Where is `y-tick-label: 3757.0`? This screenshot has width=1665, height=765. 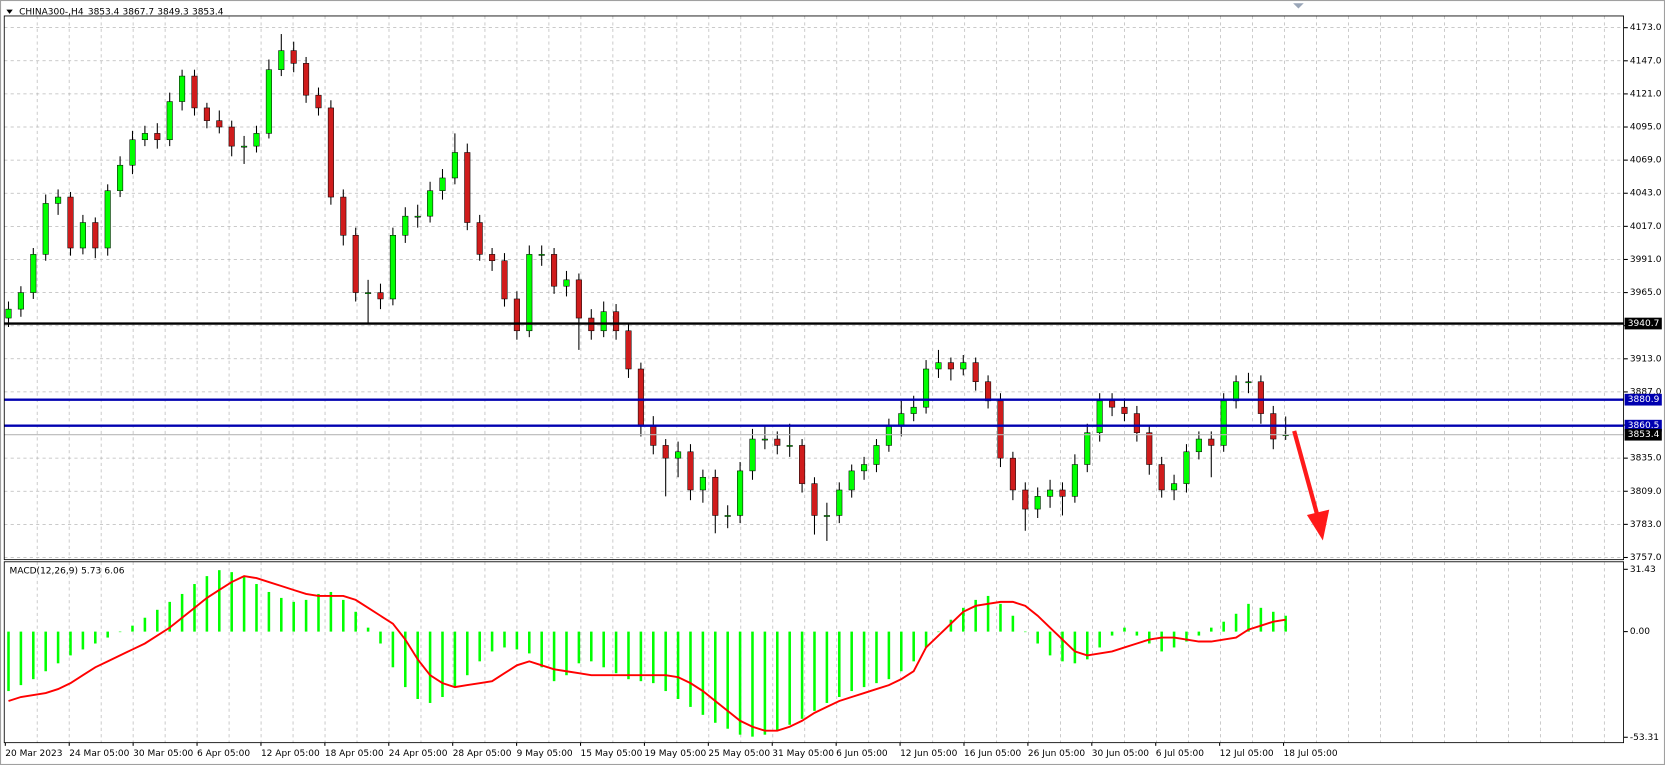 y-tick-label: 3757.0 is located at coordinates (1646, 558).